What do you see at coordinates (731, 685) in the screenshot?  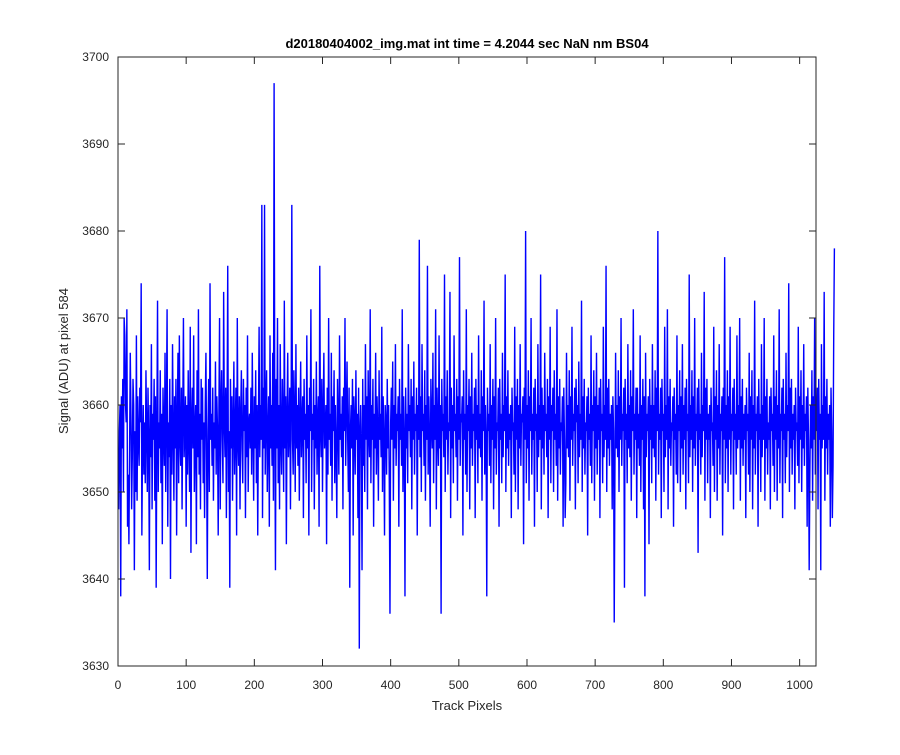 I see `x-tick-label: 900` at bounding box center [731, 685].